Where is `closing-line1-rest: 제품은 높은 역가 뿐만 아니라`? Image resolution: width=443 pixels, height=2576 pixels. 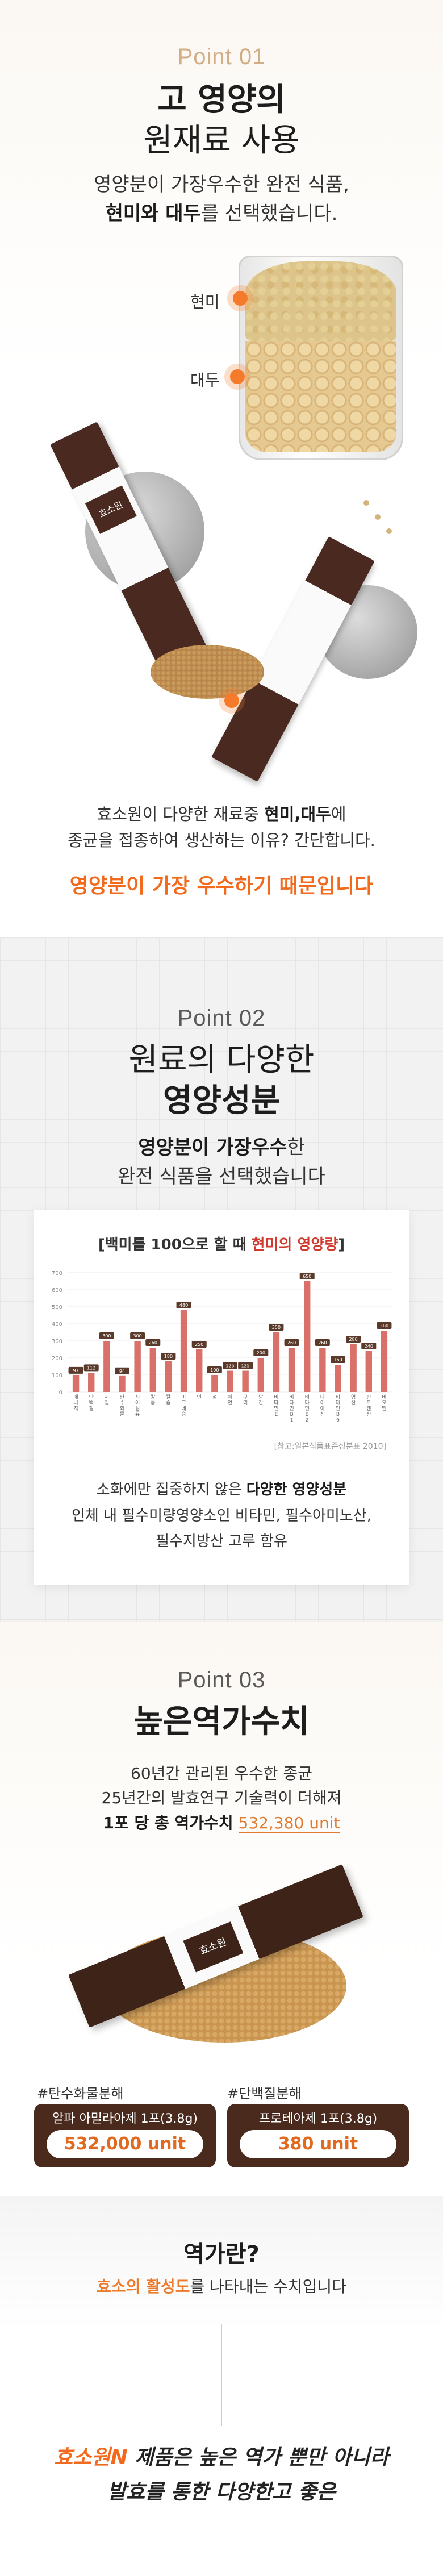
closing-line1-rest: 제품은 높은 역가 뿐만 아니라 is located at coordinates (258, 2457).